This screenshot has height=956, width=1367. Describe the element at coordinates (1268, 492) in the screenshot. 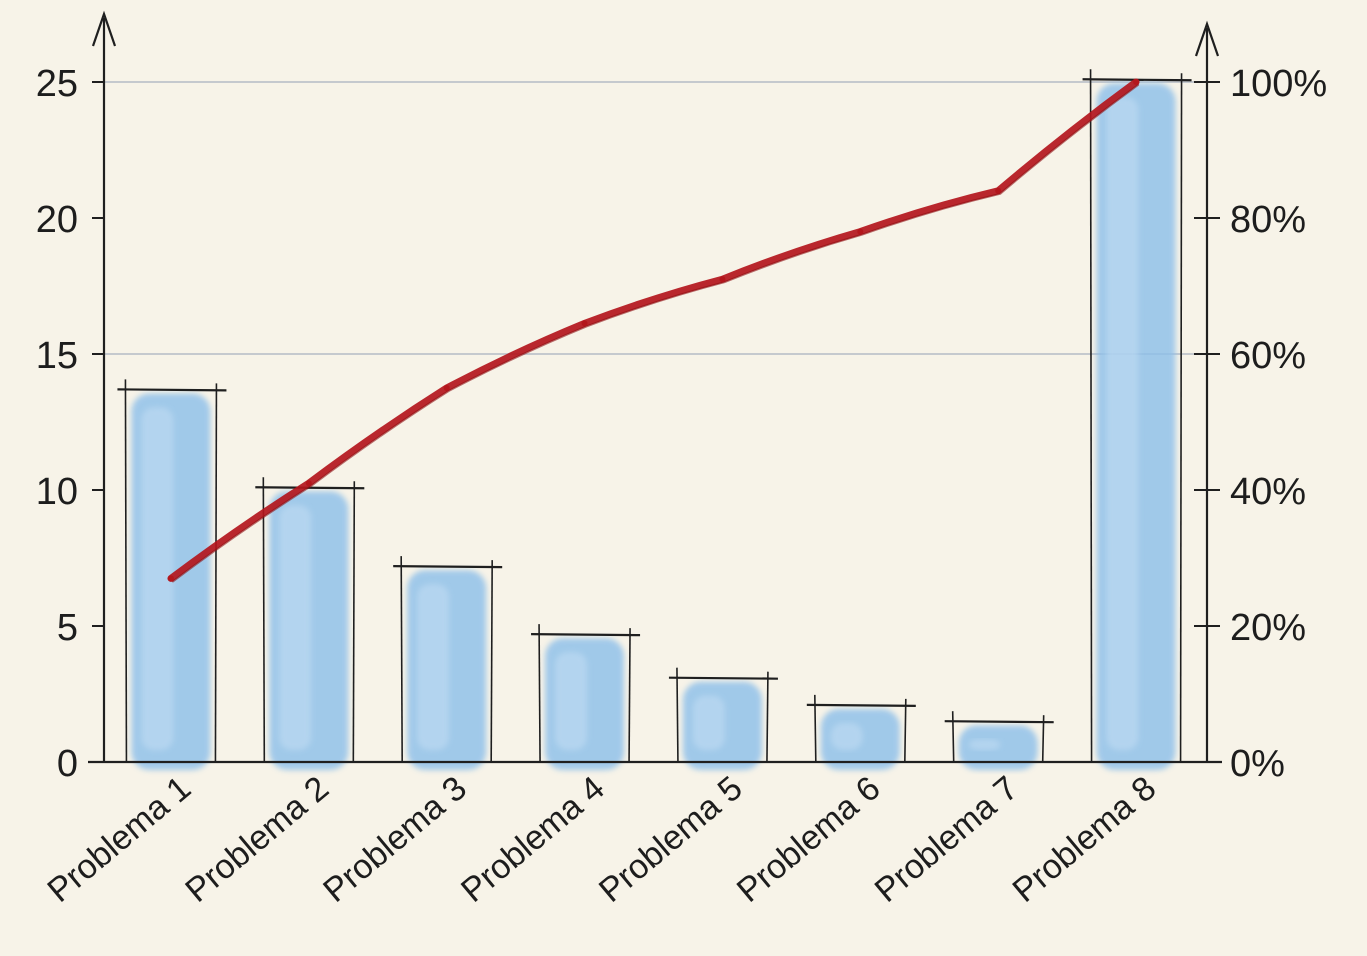

I see `right-tick-label: 40%` at that location.